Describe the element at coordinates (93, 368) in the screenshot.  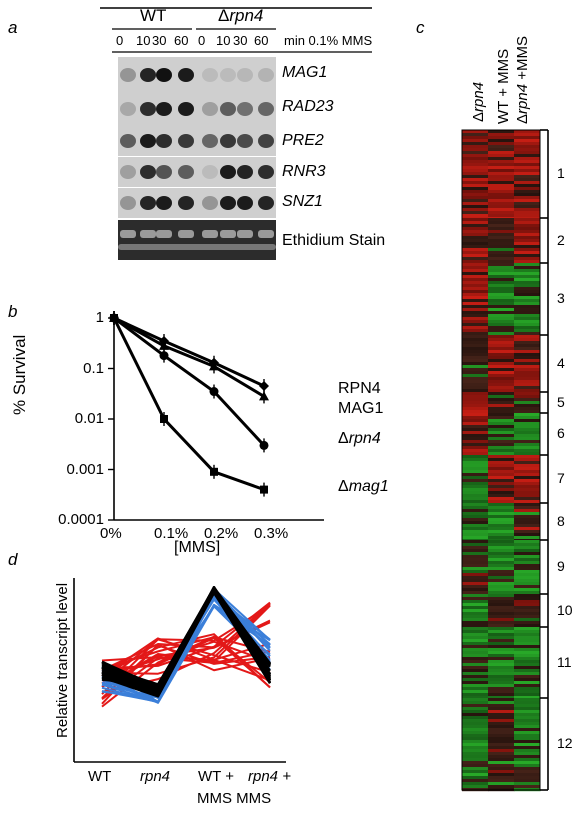
I see `y-tick-label: 0.1` at that location.